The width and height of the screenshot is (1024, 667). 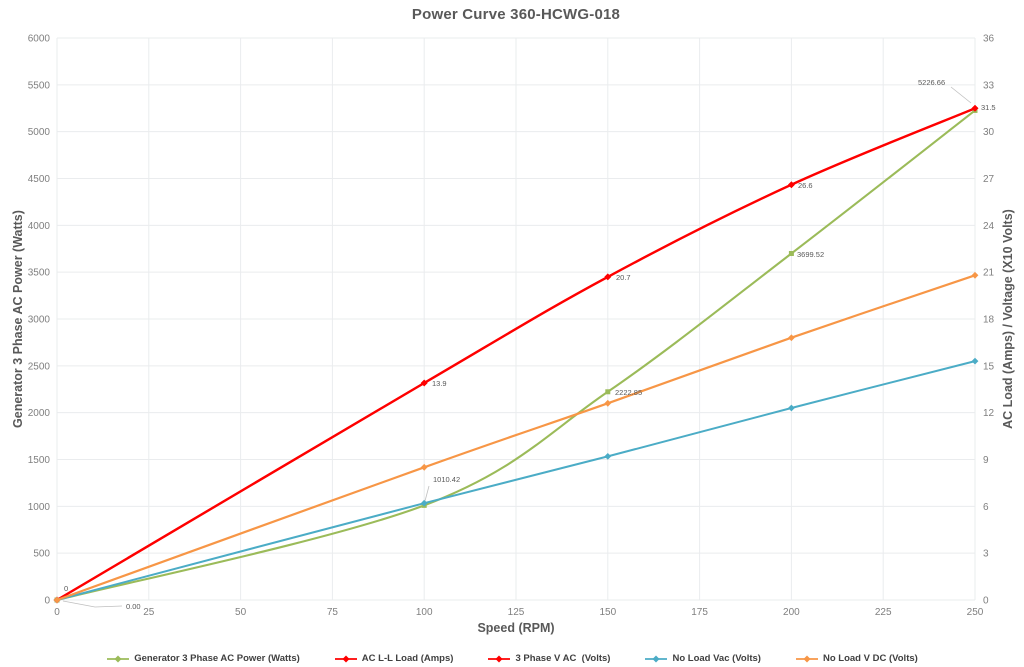 I want to click on x-tick-label: 75, so click(x=333, y=612).